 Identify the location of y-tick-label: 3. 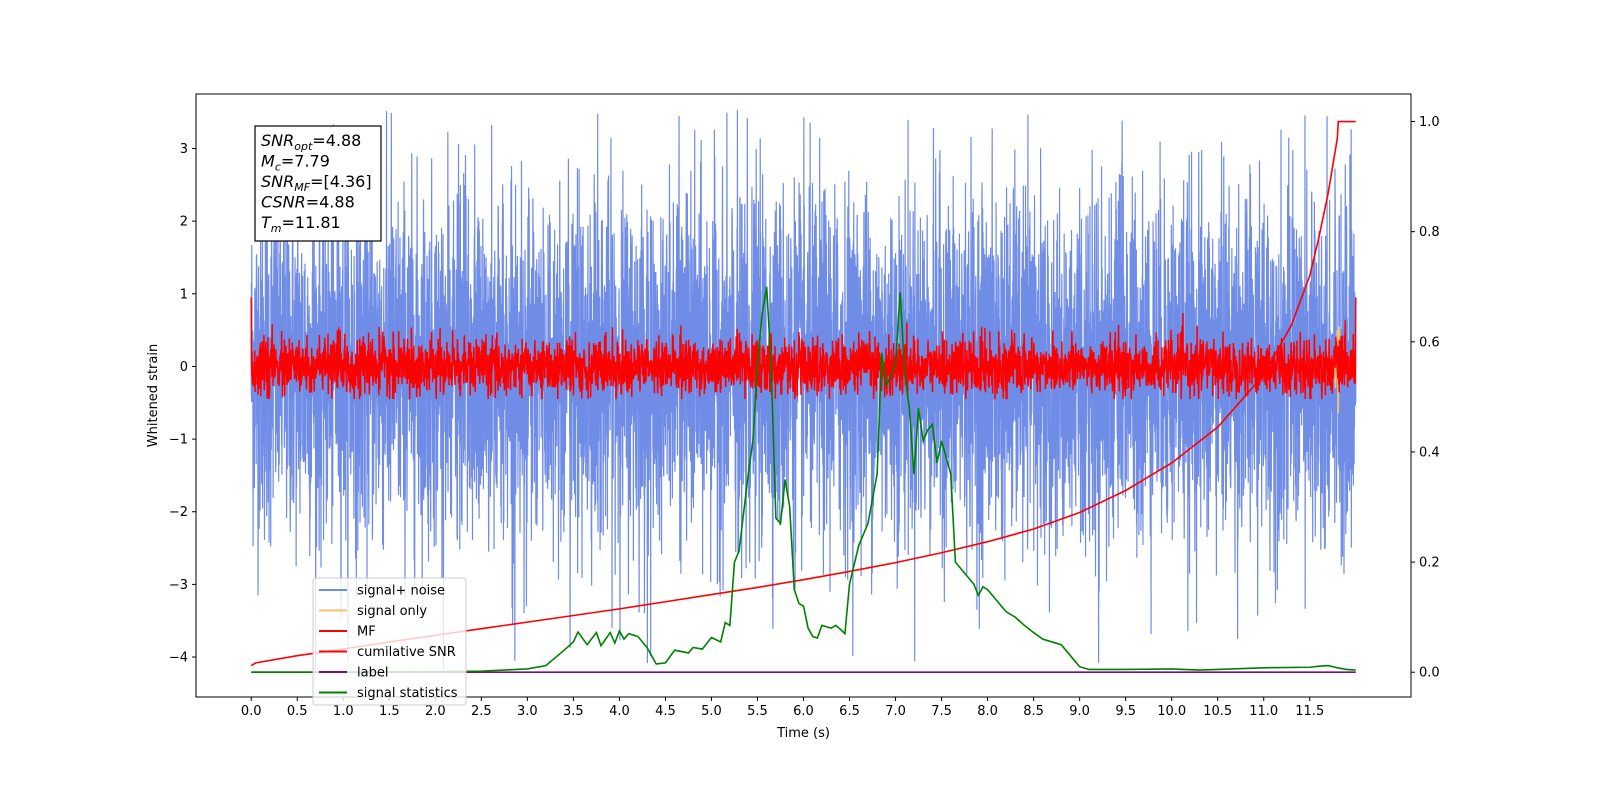
(184, 149).